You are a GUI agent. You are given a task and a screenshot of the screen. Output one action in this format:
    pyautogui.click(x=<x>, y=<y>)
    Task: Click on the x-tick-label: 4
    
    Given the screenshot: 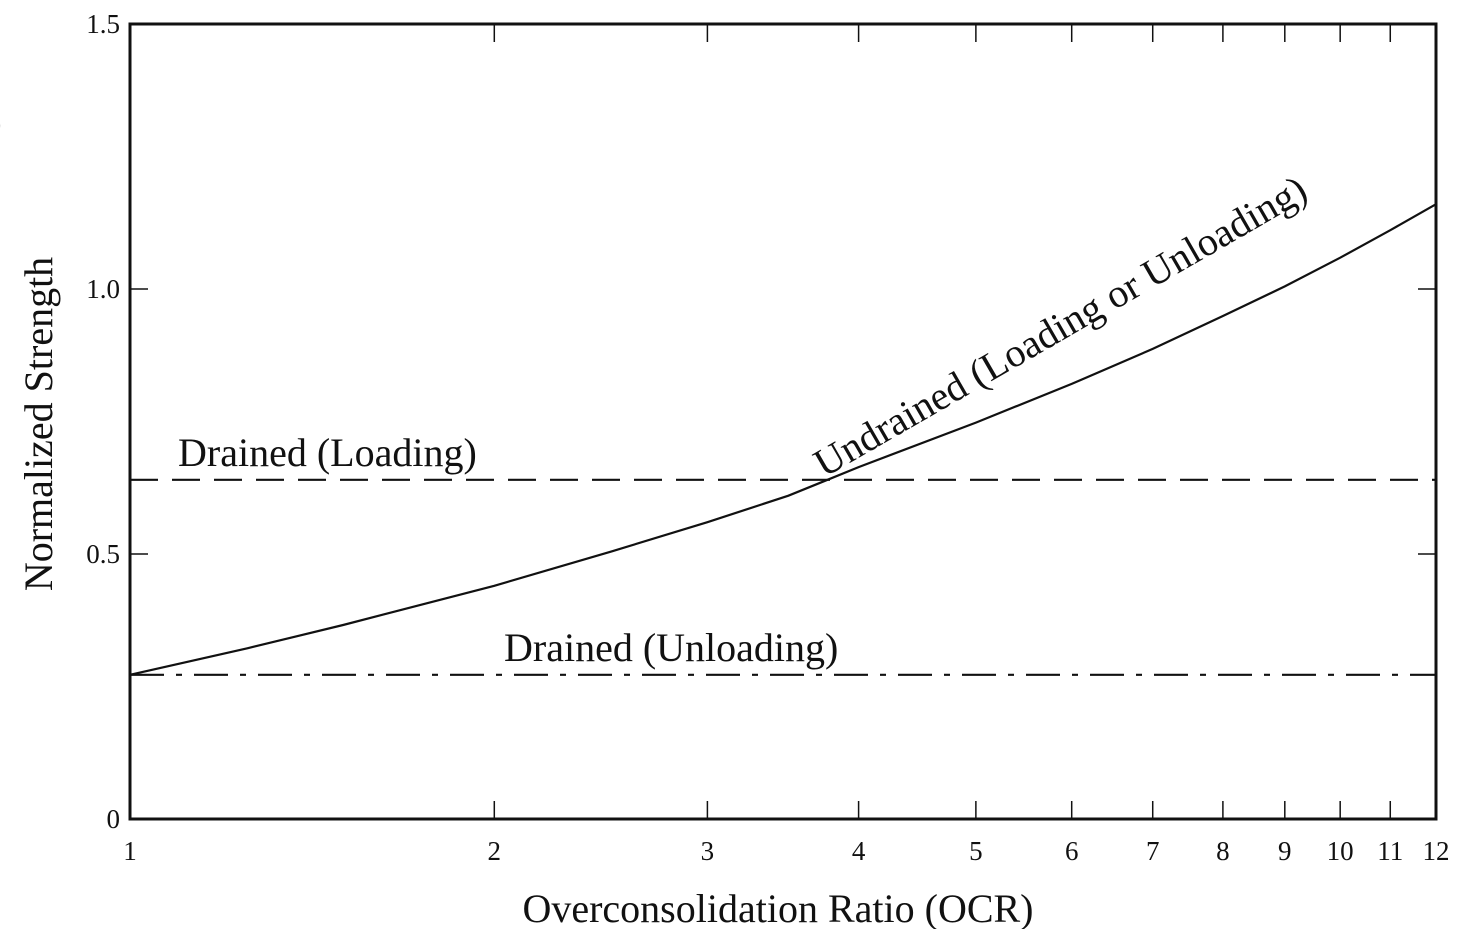 What is the action you would take?
    pyautogui.click(x=859, y=851)
    